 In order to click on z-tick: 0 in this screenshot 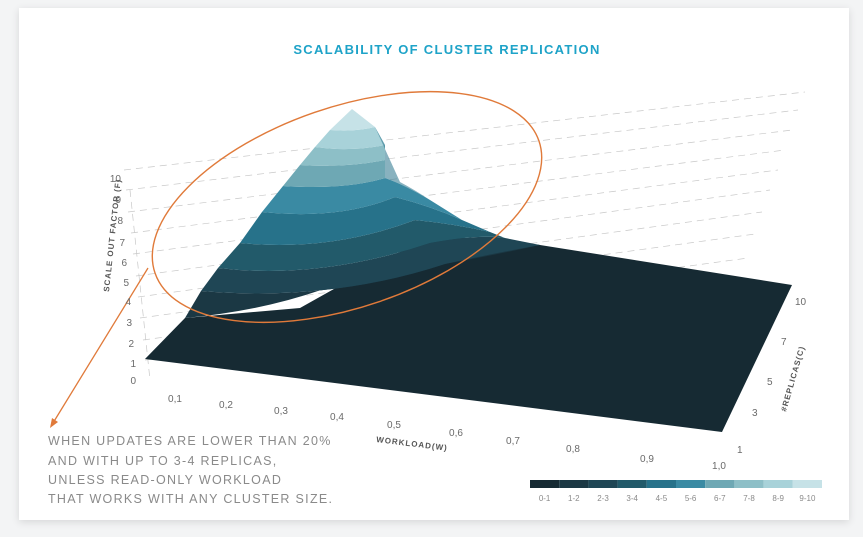, I will do `click(133, 381)`.